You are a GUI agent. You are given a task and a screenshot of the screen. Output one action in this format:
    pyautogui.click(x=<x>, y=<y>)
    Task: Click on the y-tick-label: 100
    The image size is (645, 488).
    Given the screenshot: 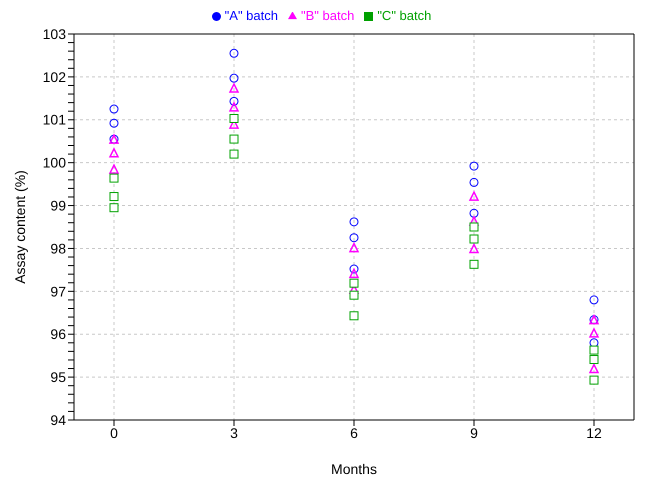 What is the action you would take?
    pyautogui.click(x=54, y=162)
    